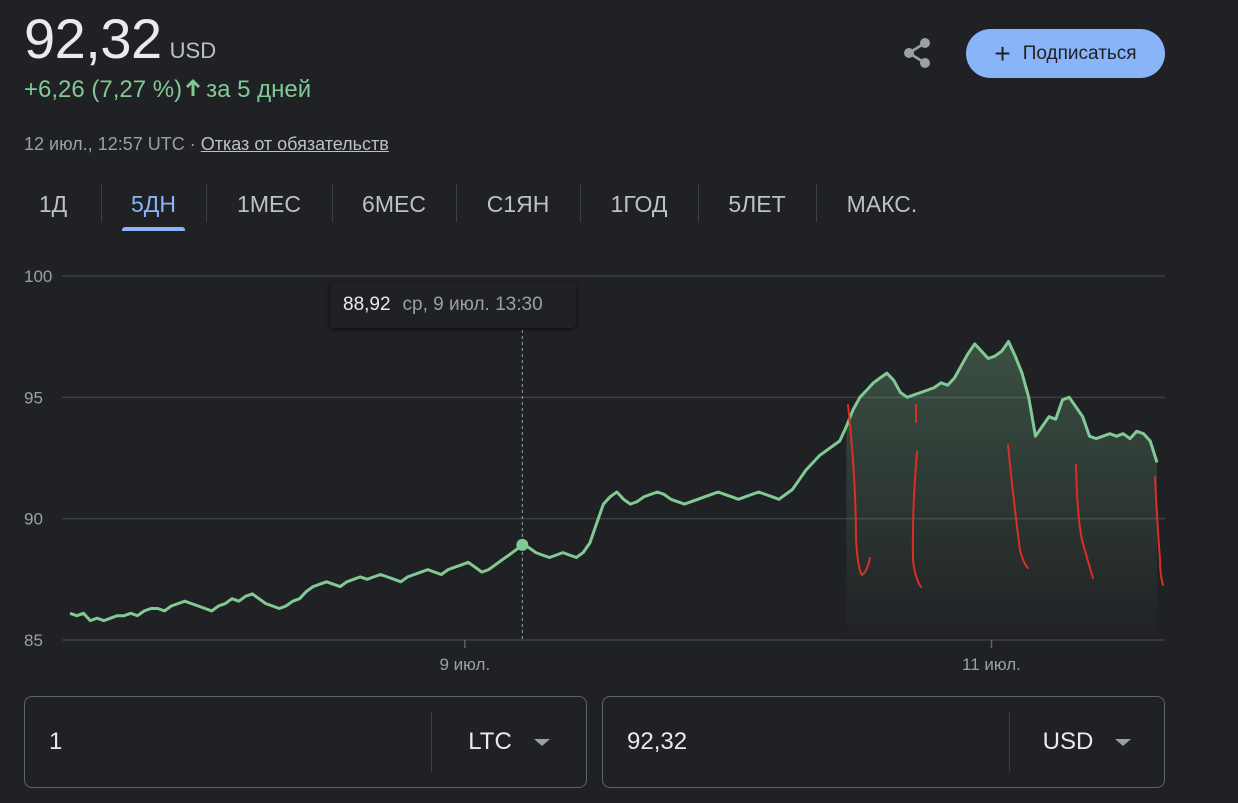 The image size is (1238, 803). What do you see at coordinates (367, 304) in the screenshot?
I see `tooltip-value: 88,92` at bounding box center [367, 304].